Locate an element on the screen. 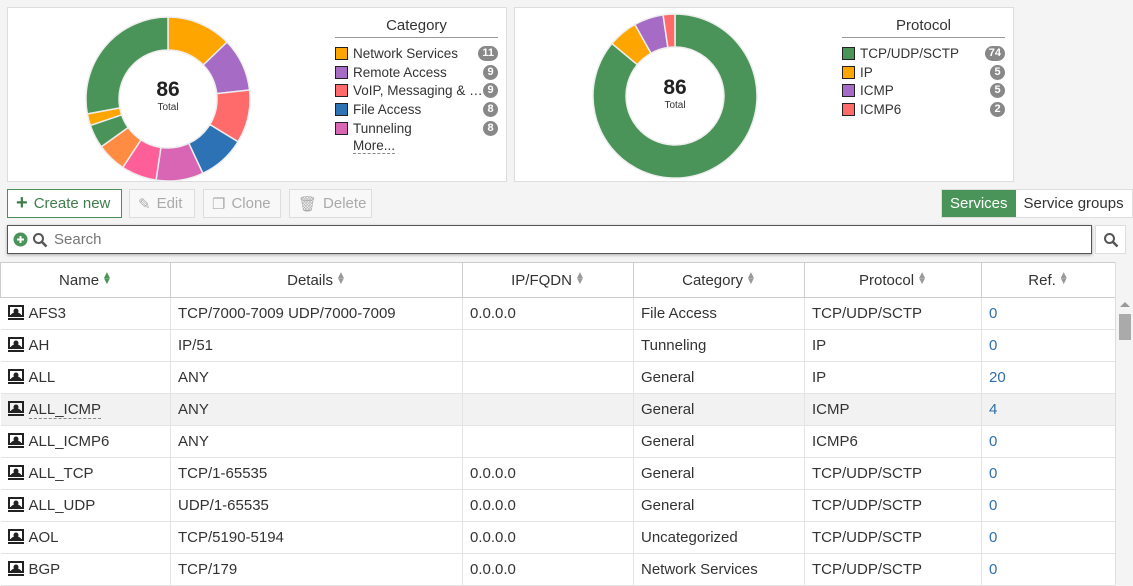 Image resolution: width=1133 pixels, height=586 pixels. legend-item: ICMP 5 is located at coordinates (923, 90).